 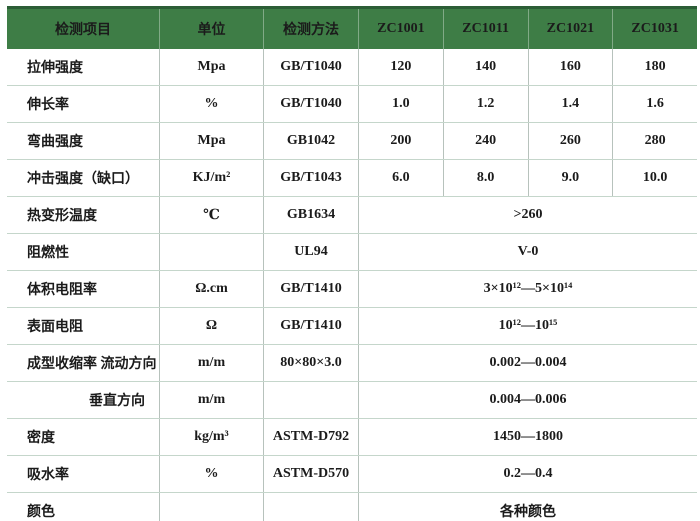 I want to click on row-label: 吸水率, so click(x=83, y=474).